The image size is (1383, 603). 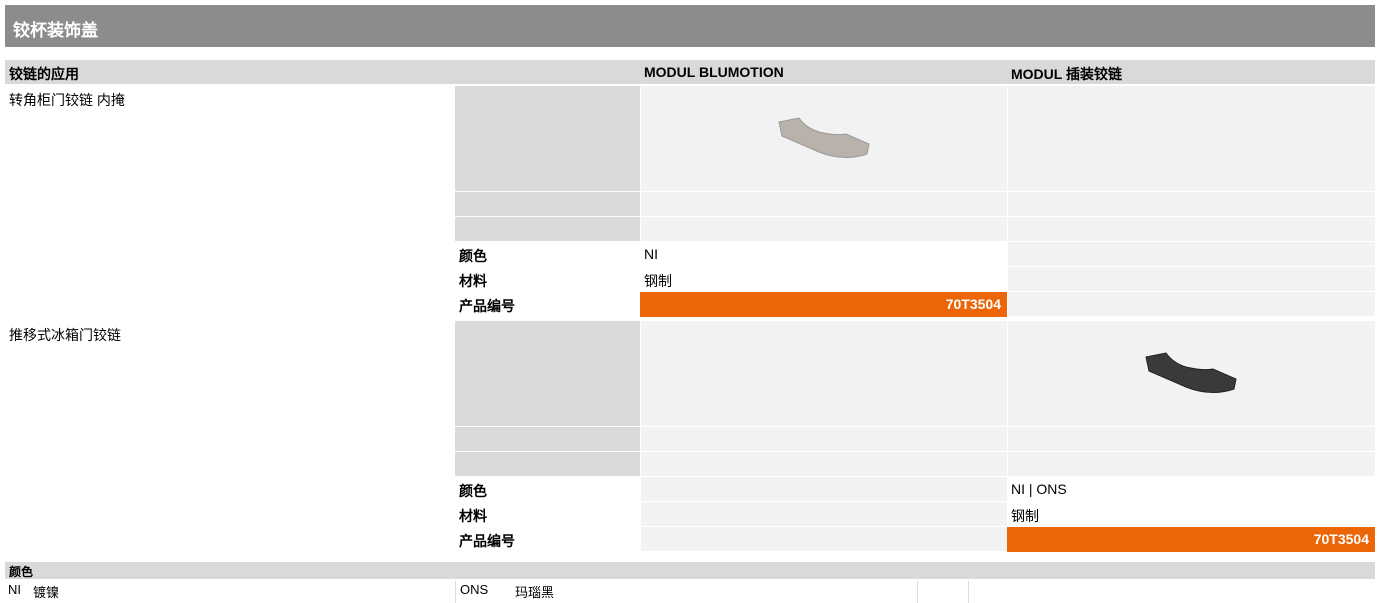 What do you see at coordinates (1191, 72) in the screenshot?
I see `column-header: MODUL 插装铰链` at bounding box center [1191, 72].